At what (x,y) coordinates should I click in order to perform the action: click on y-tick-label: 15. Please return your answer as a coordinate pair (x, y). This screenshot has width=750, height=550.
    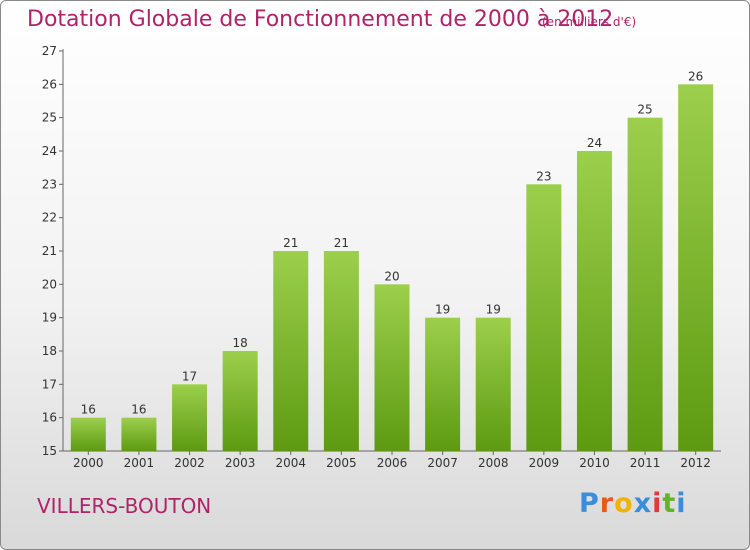
    Looking at the image, I should click on (49, 451).